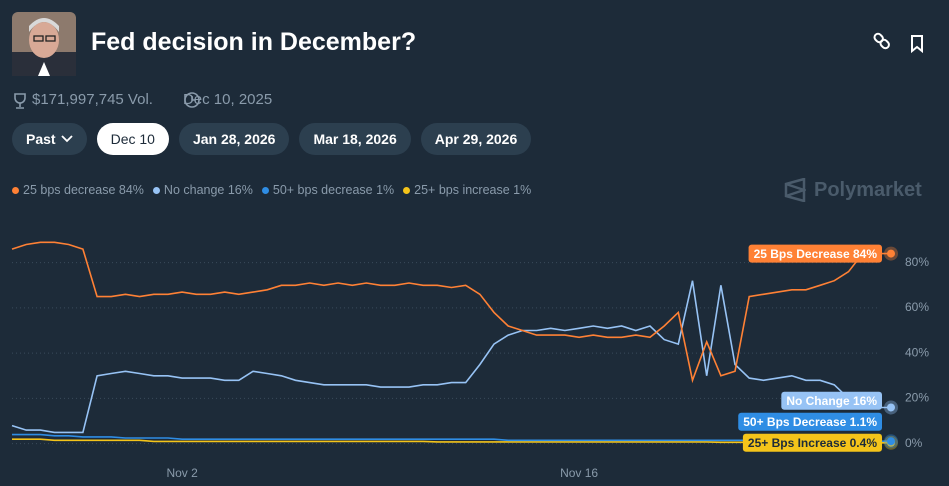 The width and height of the screenshot is (949, 486). What do you see at coordinates (868, 189) in the screenshot?
I see `watermark-text: Polymarket` at bounding box center [868, 189].